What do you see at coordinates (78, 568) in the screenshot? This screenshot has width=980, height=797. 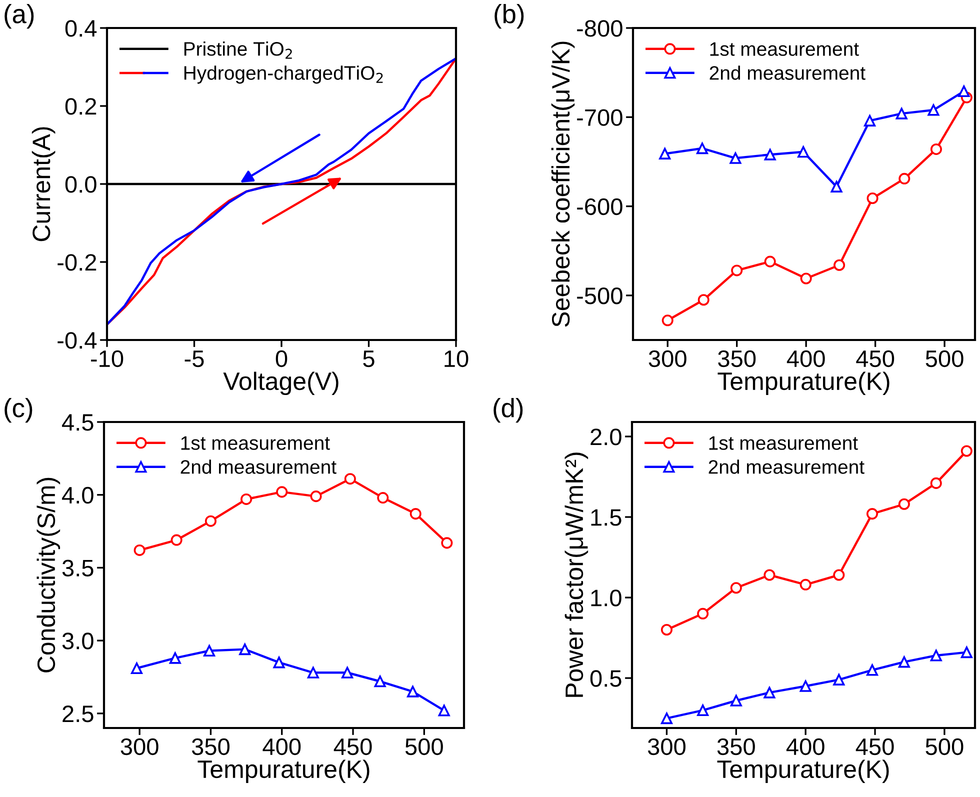 I see `y-tick-label: 3.5` at bounding box center [78, 568].